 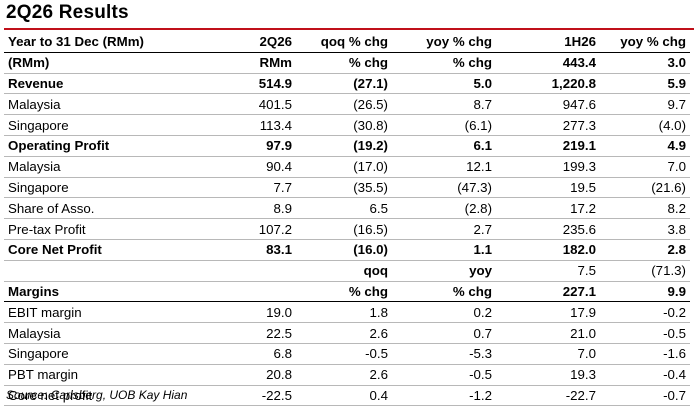 What do you see at coordinates (444, 229) in the screenshot?
I see `cell-yoy: 2.7` at bounding box center [444, 229].